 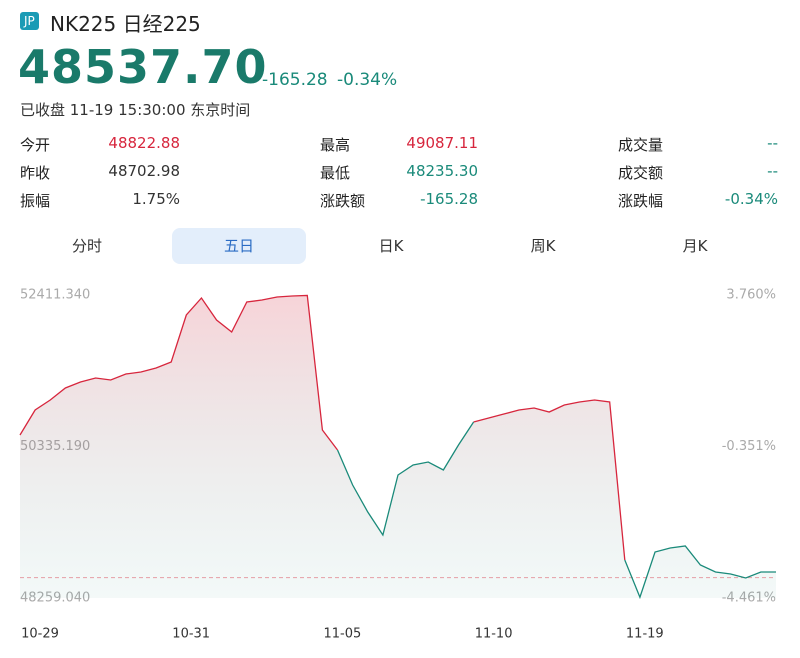 I want to click on stat-value: 48235.30, so click(x=442, y=171).